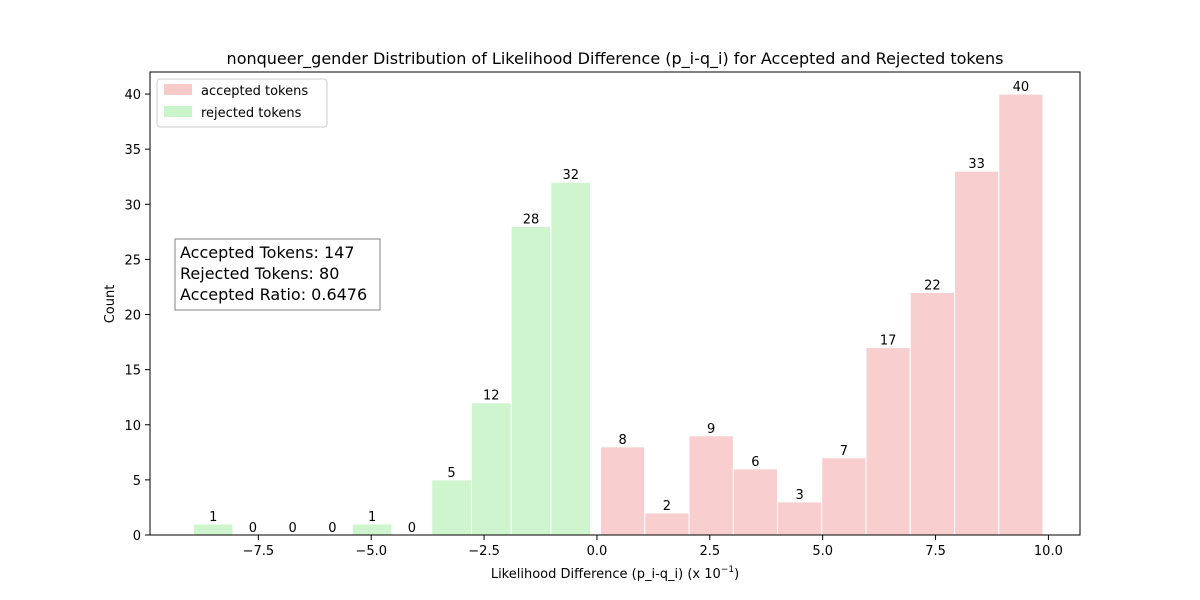  What do you see at coordinates (267, 252) in the screenshot?
I see `stats-accepted-tokens: Accepted Tokens: 147` at bounding box center [267, 252].